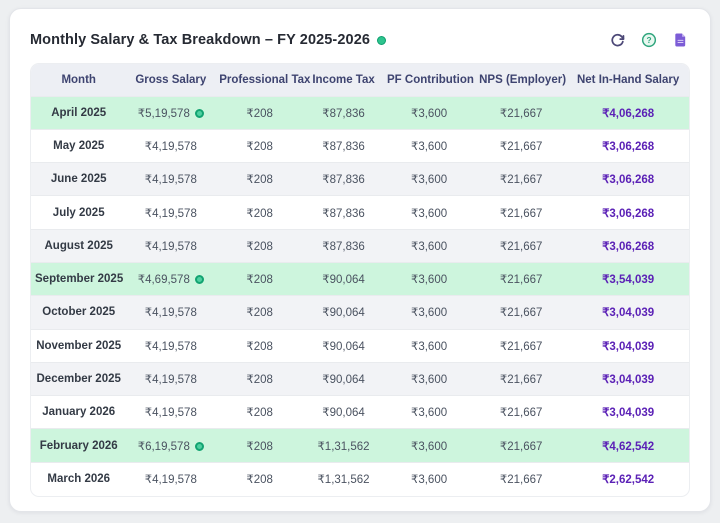  I want to click on col-header-income-tax: Income Tax, so click(344, 80).